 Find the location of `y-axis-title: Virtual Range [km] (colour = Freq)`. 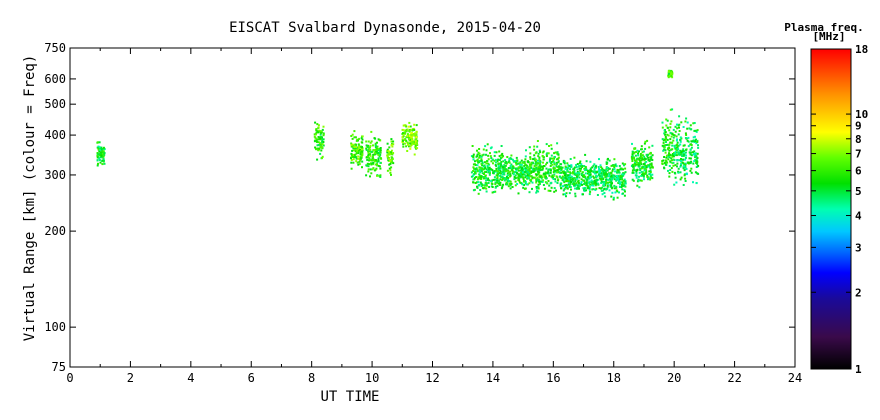

y-axis-title: Virtual Range [km] (colour = Freq) is located at coordinates (30, 198).